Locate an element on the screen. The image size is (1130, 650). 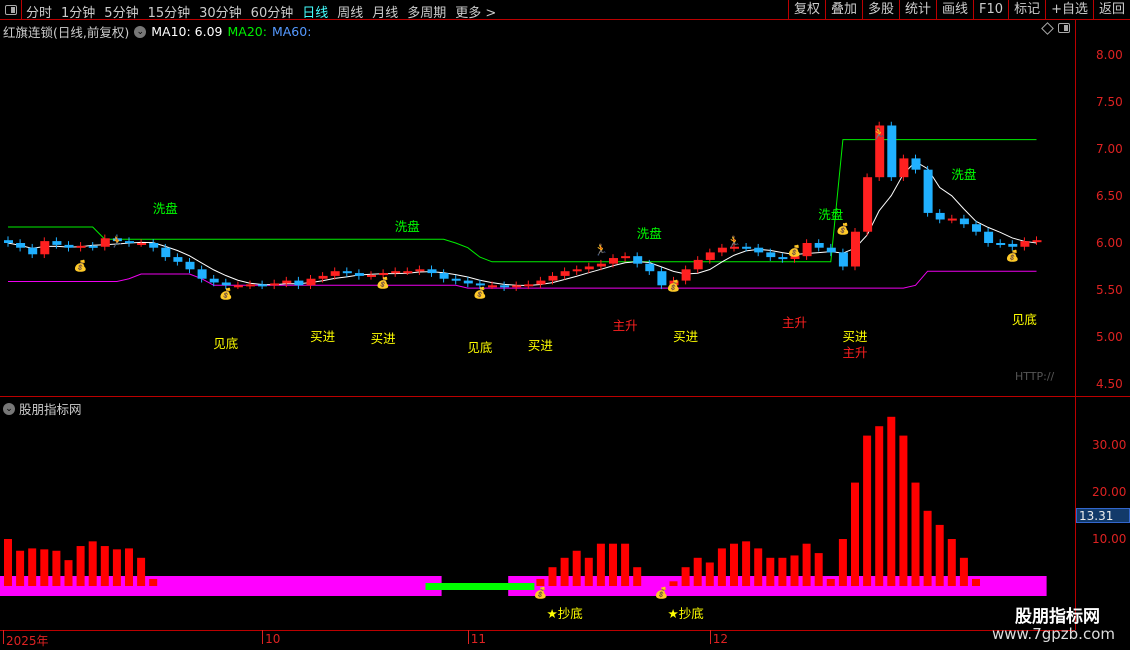
toolbar-button: 复权 is located at coordinates (806, 10).